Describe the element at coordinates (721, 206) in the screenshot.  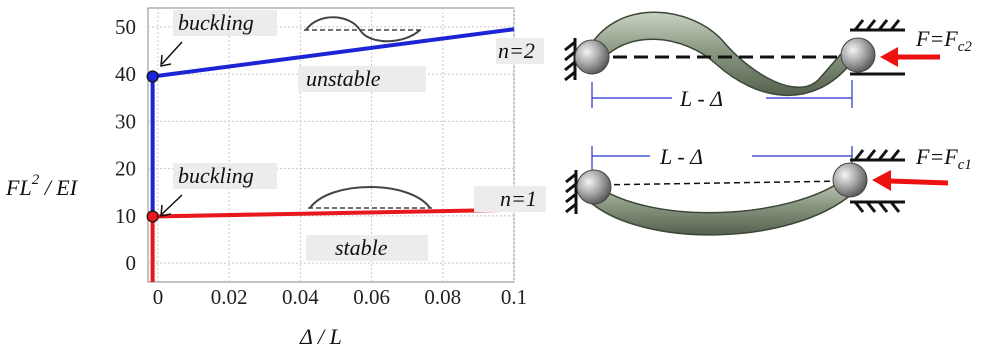
I see `beam-mode1` at that location.